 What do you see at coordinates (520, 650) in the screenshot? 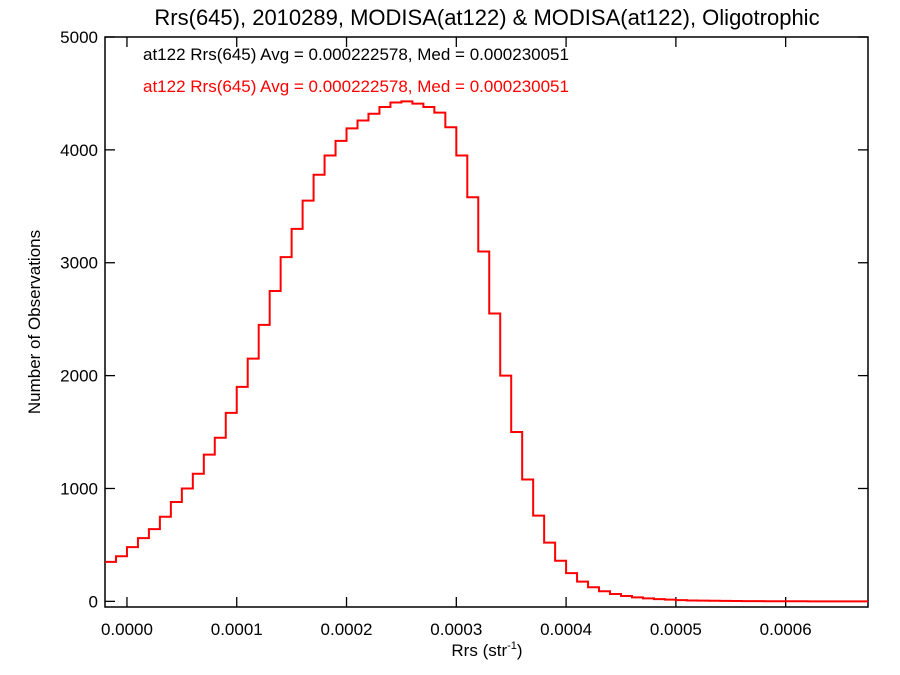
I see `x-axis-title-suffix: )` at bounding box center [520, 650].